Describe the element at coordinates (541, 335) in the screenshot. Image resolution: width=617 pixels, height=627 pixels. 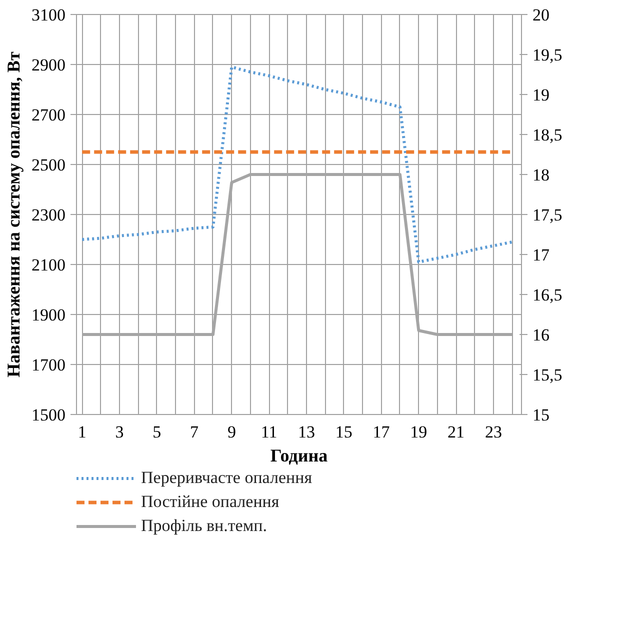
I see `y2-tick-label: 16` at that location.